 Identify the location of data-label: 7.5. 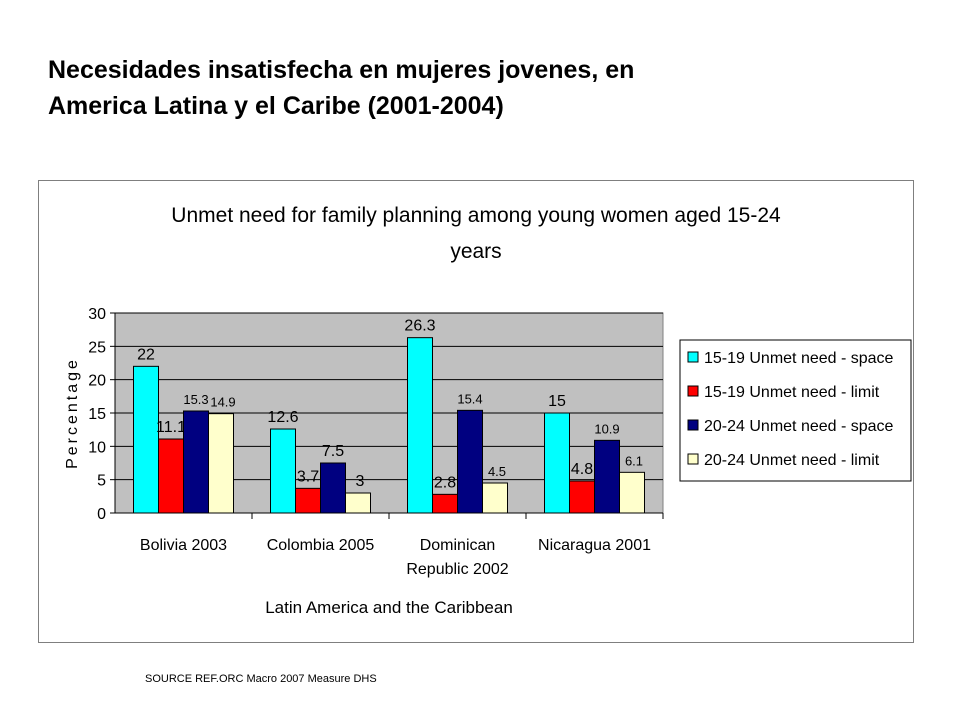
(333, 451).